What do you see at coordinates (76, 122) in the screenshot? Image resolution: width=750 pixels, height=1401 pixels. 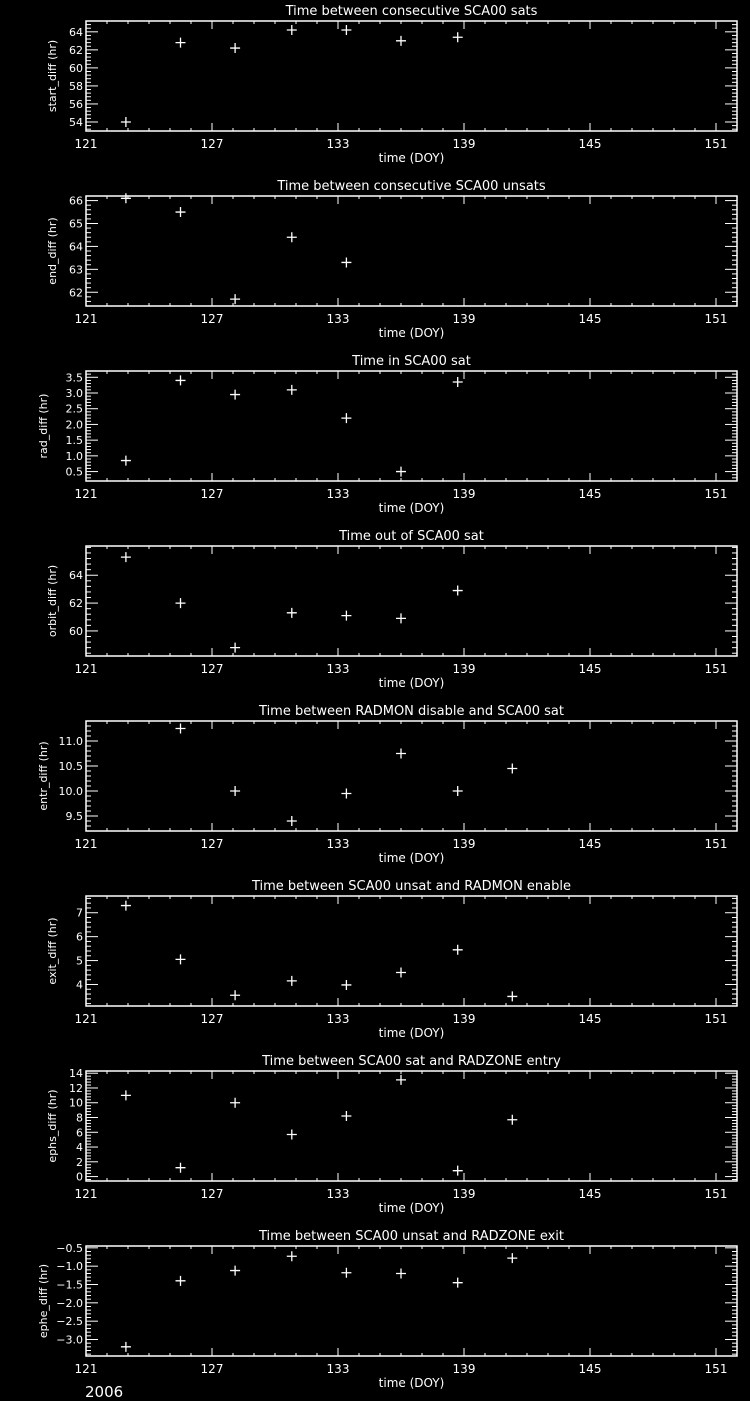 I see `y-tick-label: 54` at bounding box center [76, 122].